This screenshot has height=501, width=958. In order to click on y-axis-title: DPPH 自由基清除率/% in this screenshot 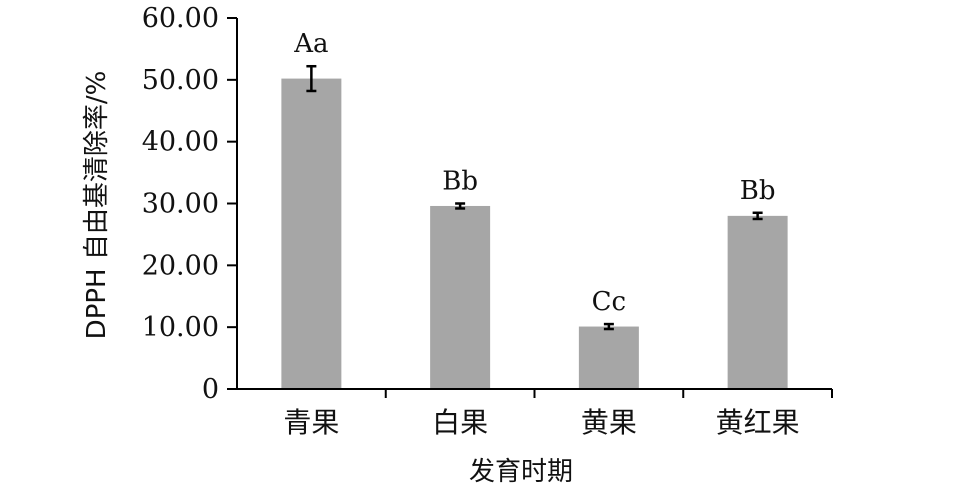, I will do `click(97, 205)`.